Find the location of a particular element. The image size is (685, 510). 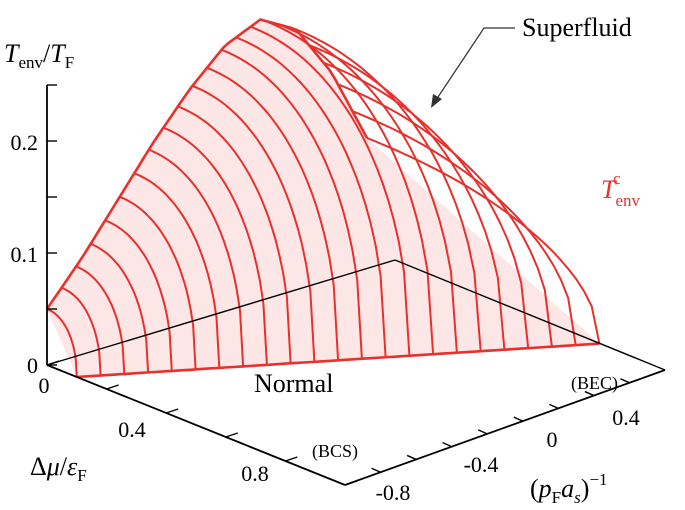

x-axis-label: Δμ/εF is located at coordinates (58, 468).